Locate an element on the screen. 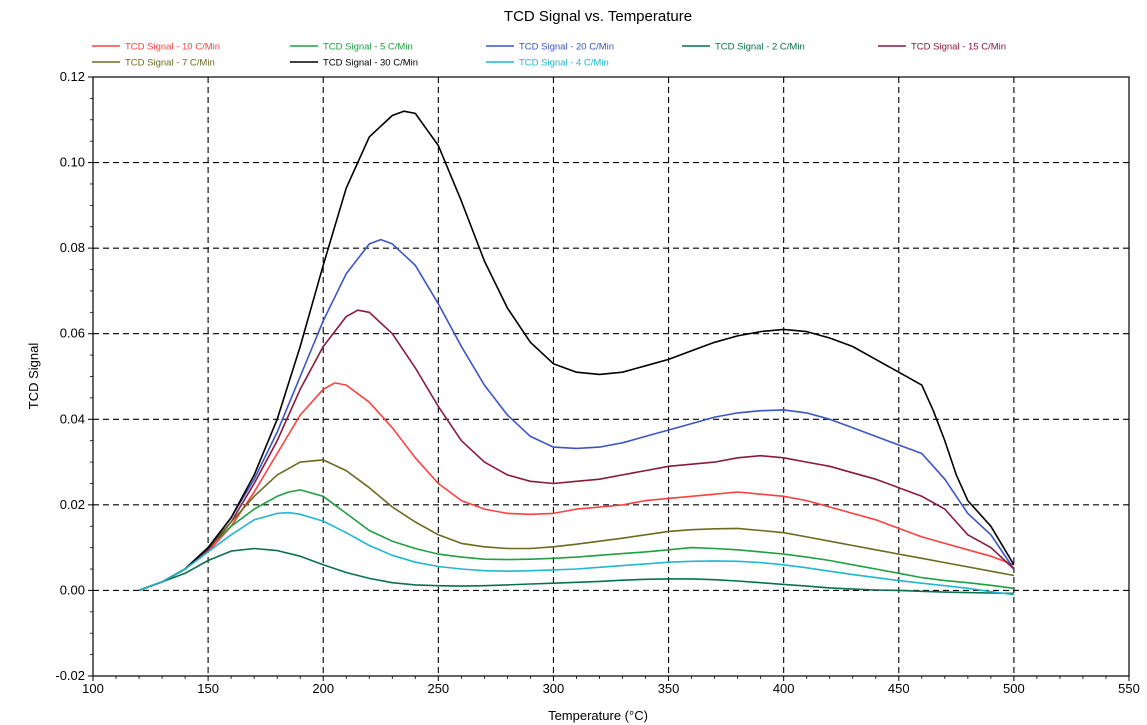 The image size is (1147, 725). y-tick-label: -0.02 is located at coordinates (70, 675).